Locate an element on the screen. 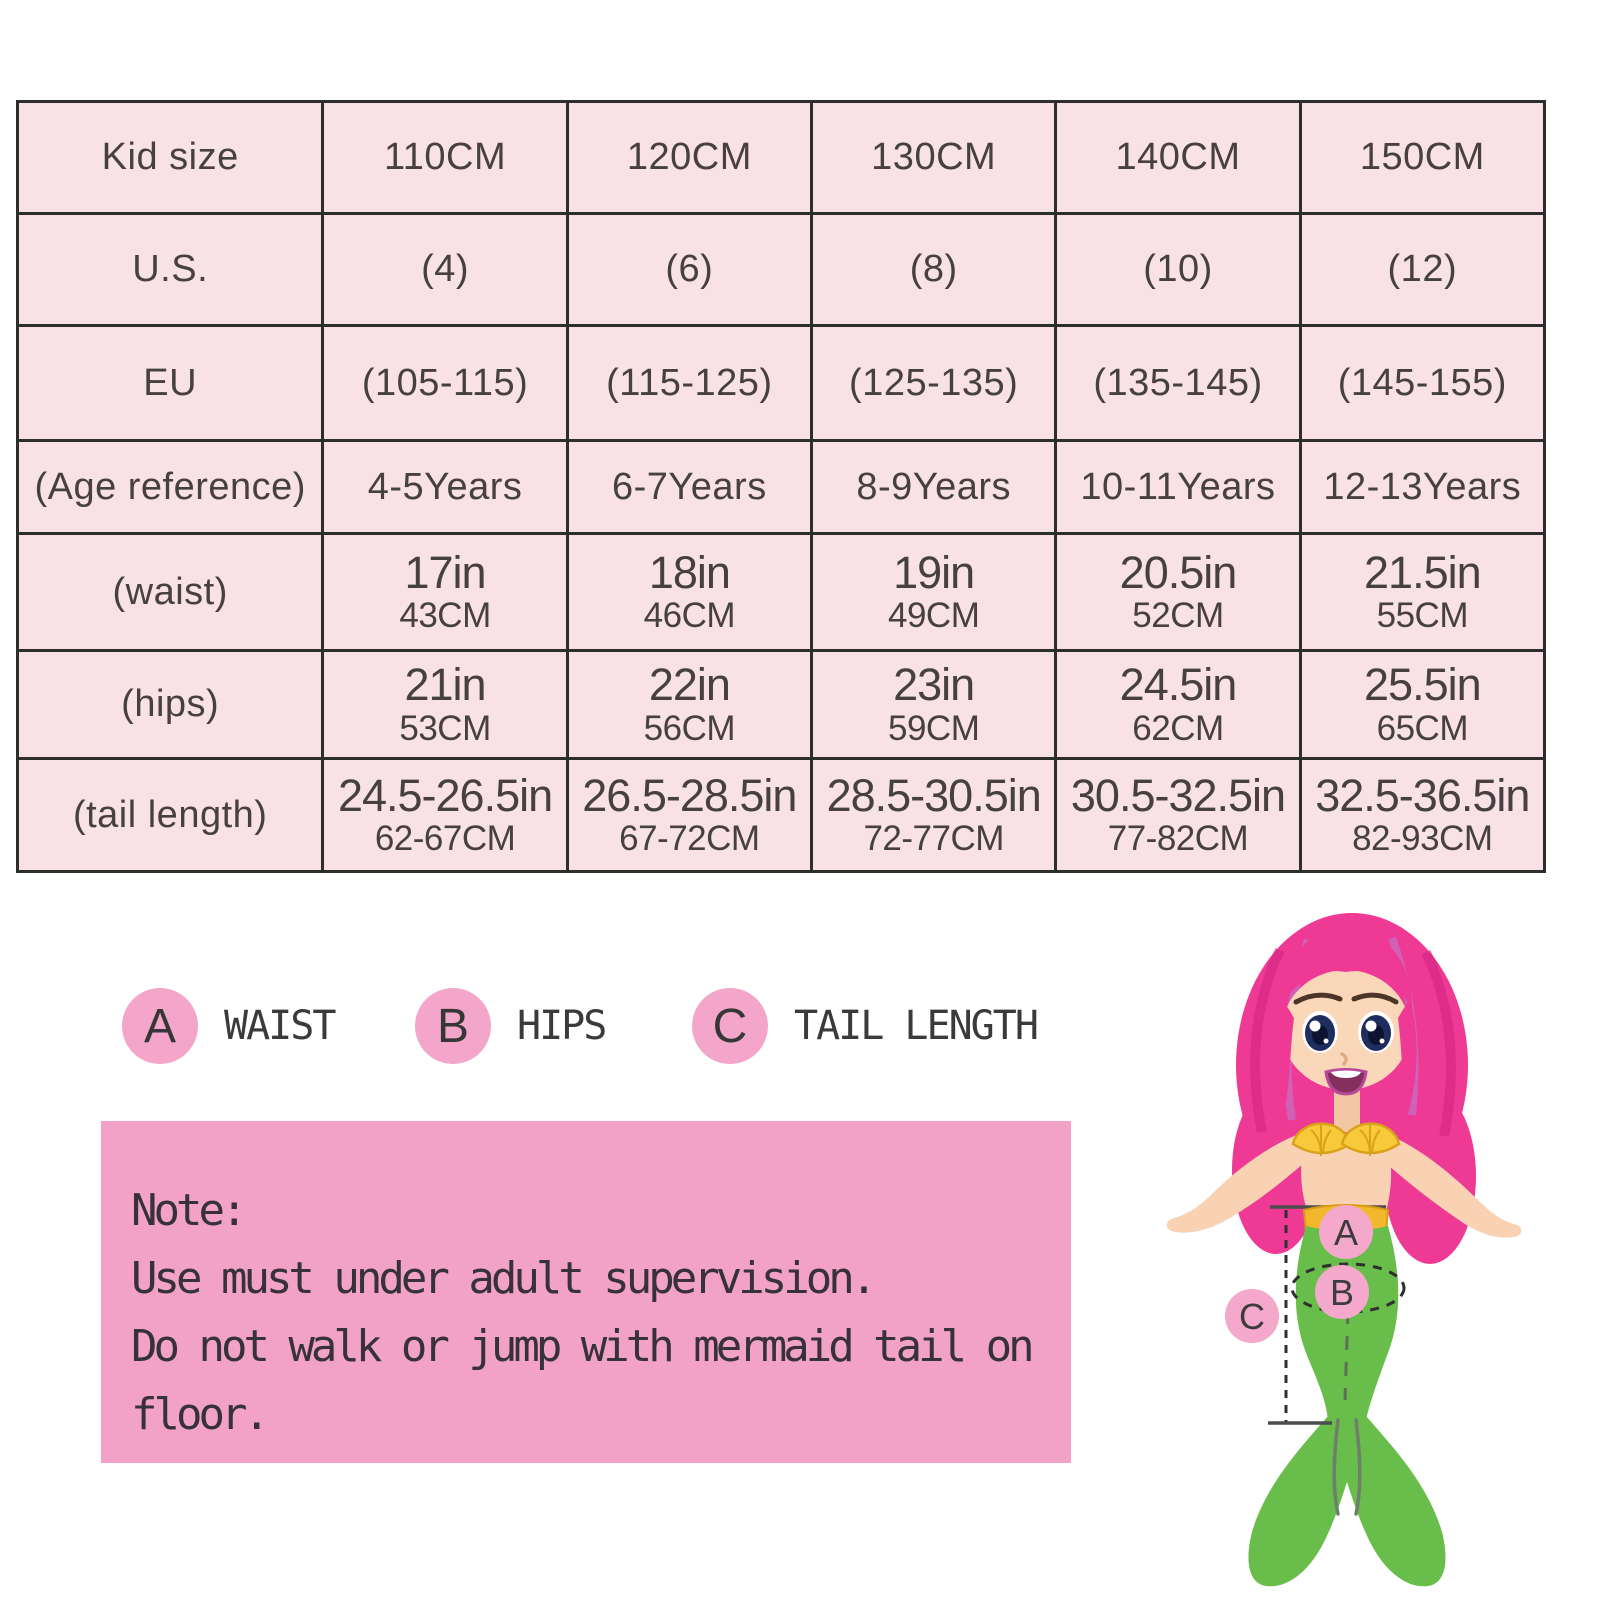 This screenshot has height=1600, width=1600. marker-circle-c is located at coordinates (1252, 1316).